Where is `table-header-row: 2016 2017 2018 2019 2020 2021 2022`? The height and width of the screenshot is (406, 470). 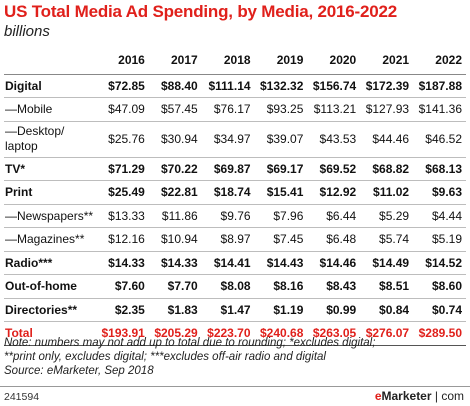 table-header-row: 2016 2017 2018 2019 2020 2021 2022 is located at coordinates (235, 61).